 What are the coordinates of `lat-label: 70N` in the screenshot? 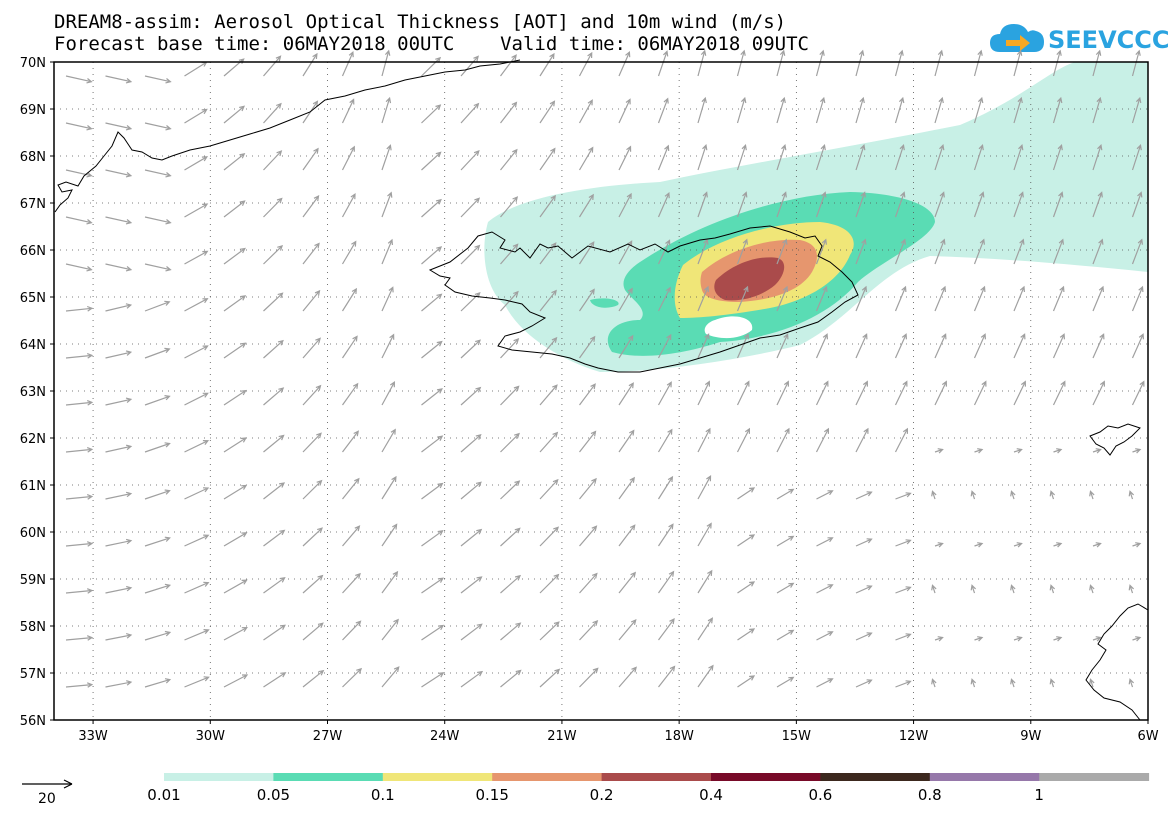 It's located at (33, 63).